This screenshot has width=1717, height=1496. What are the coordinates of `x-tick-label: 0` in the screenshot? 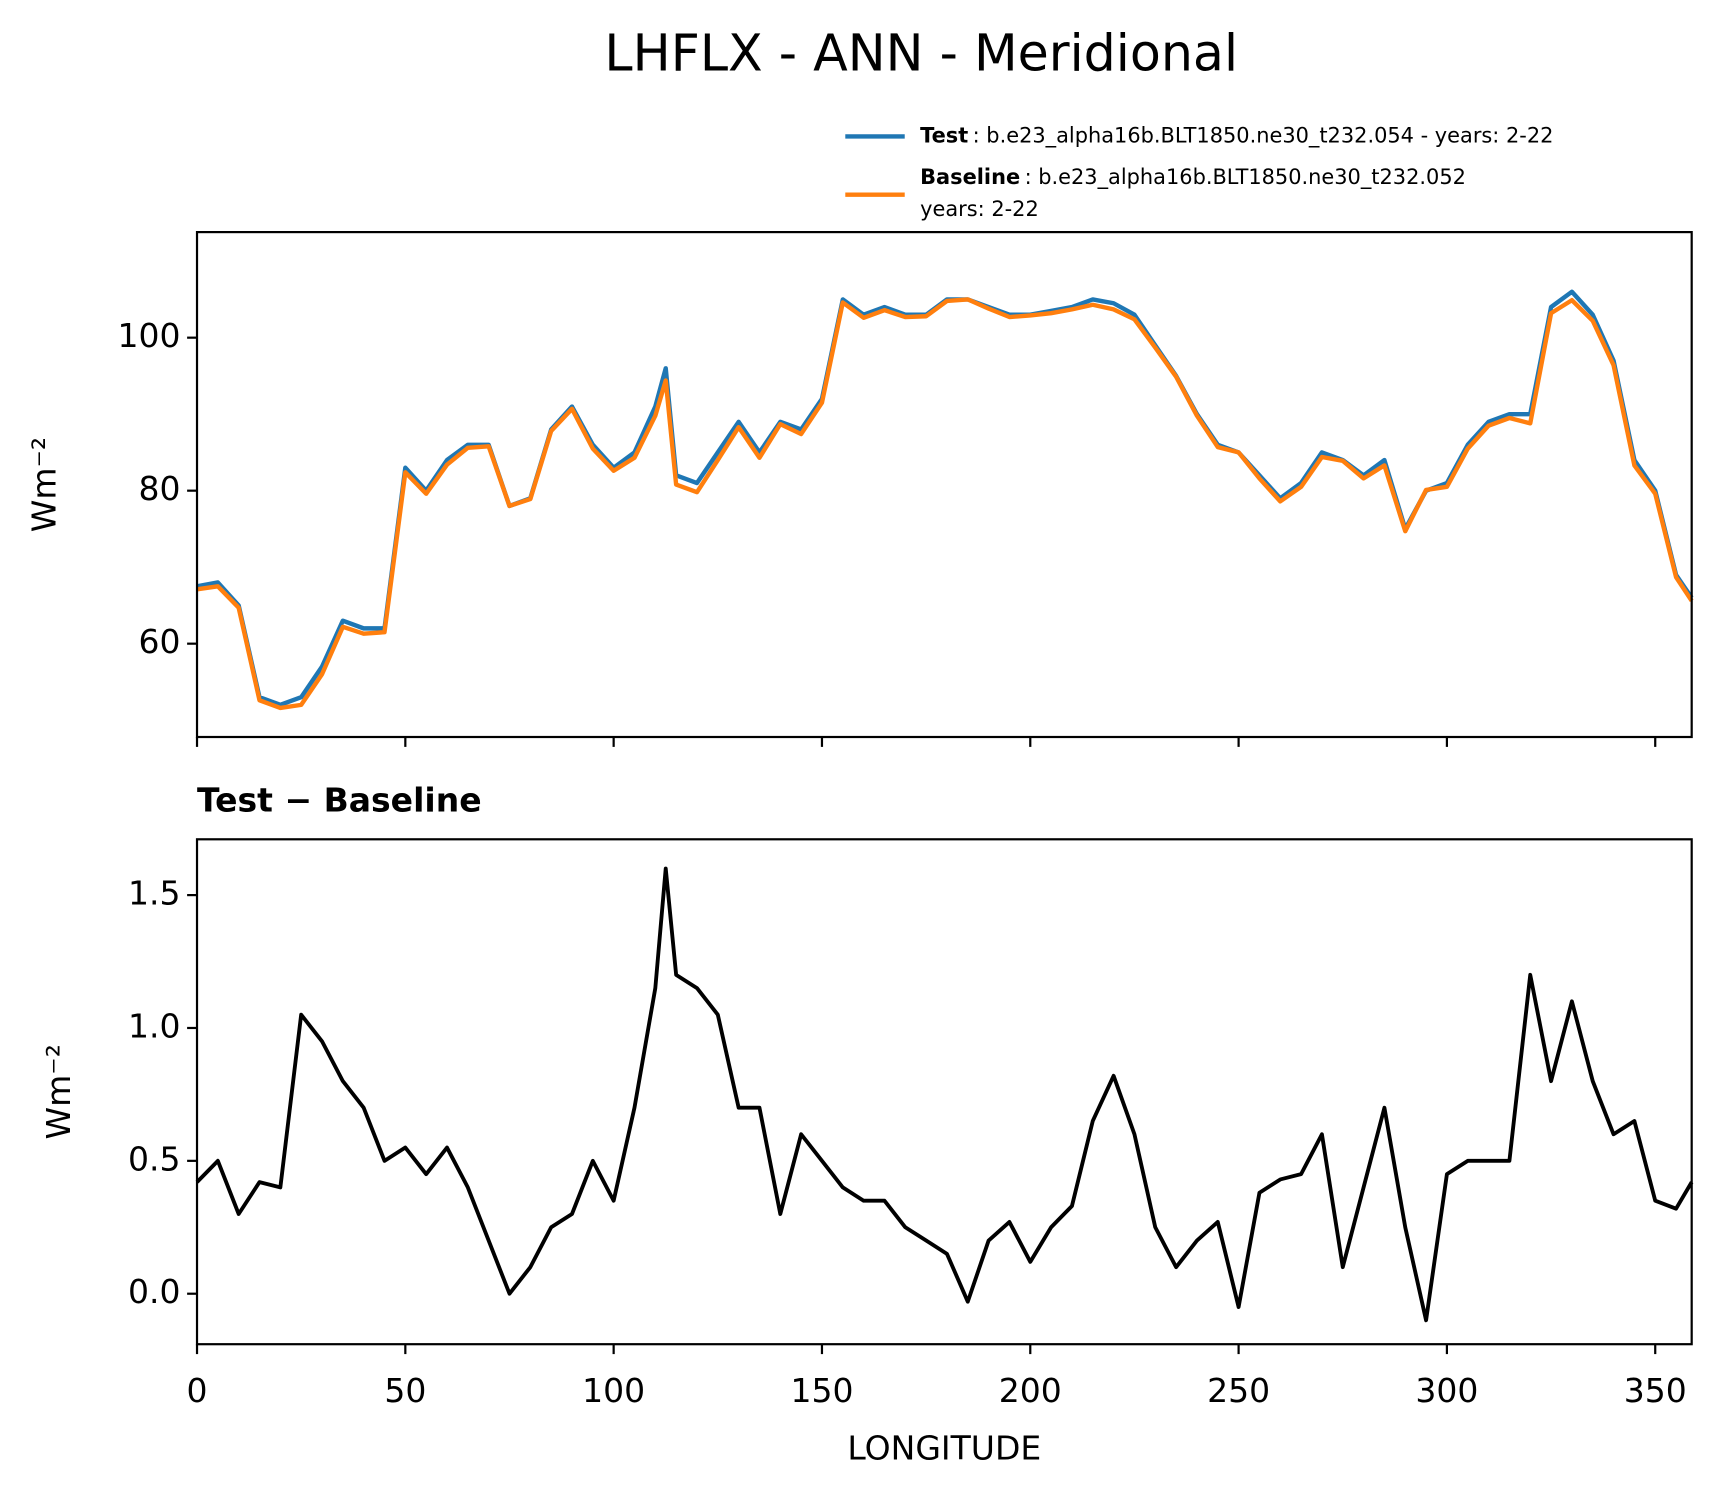 It's located at (197, 1390).